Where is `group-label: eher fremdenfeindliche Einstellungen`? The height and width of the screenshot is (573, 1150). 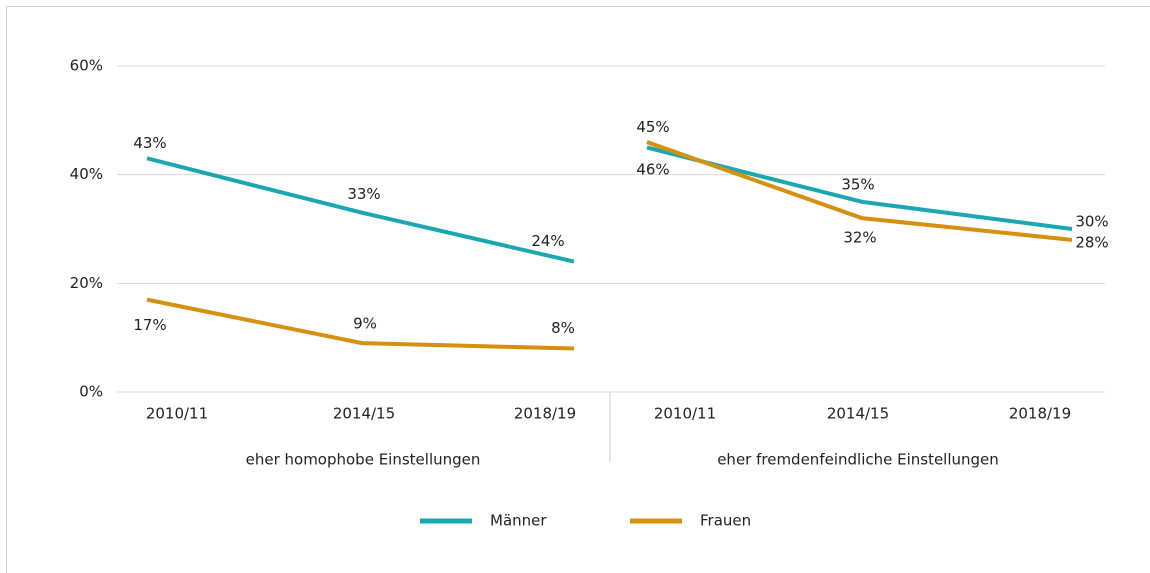 group-label: eher fremdenfeindliche Einstellungen is located at coordinates (858, 460).